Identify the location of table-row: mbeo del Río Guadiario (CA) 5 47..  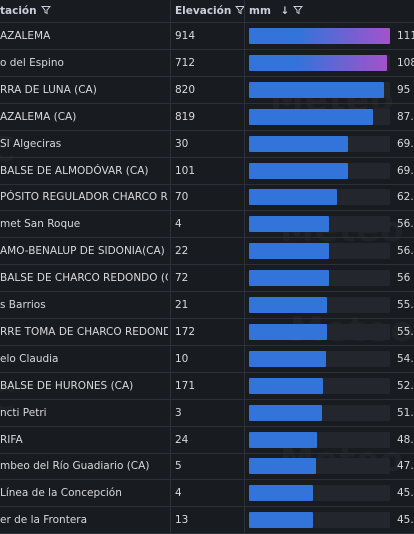
(207, 467).